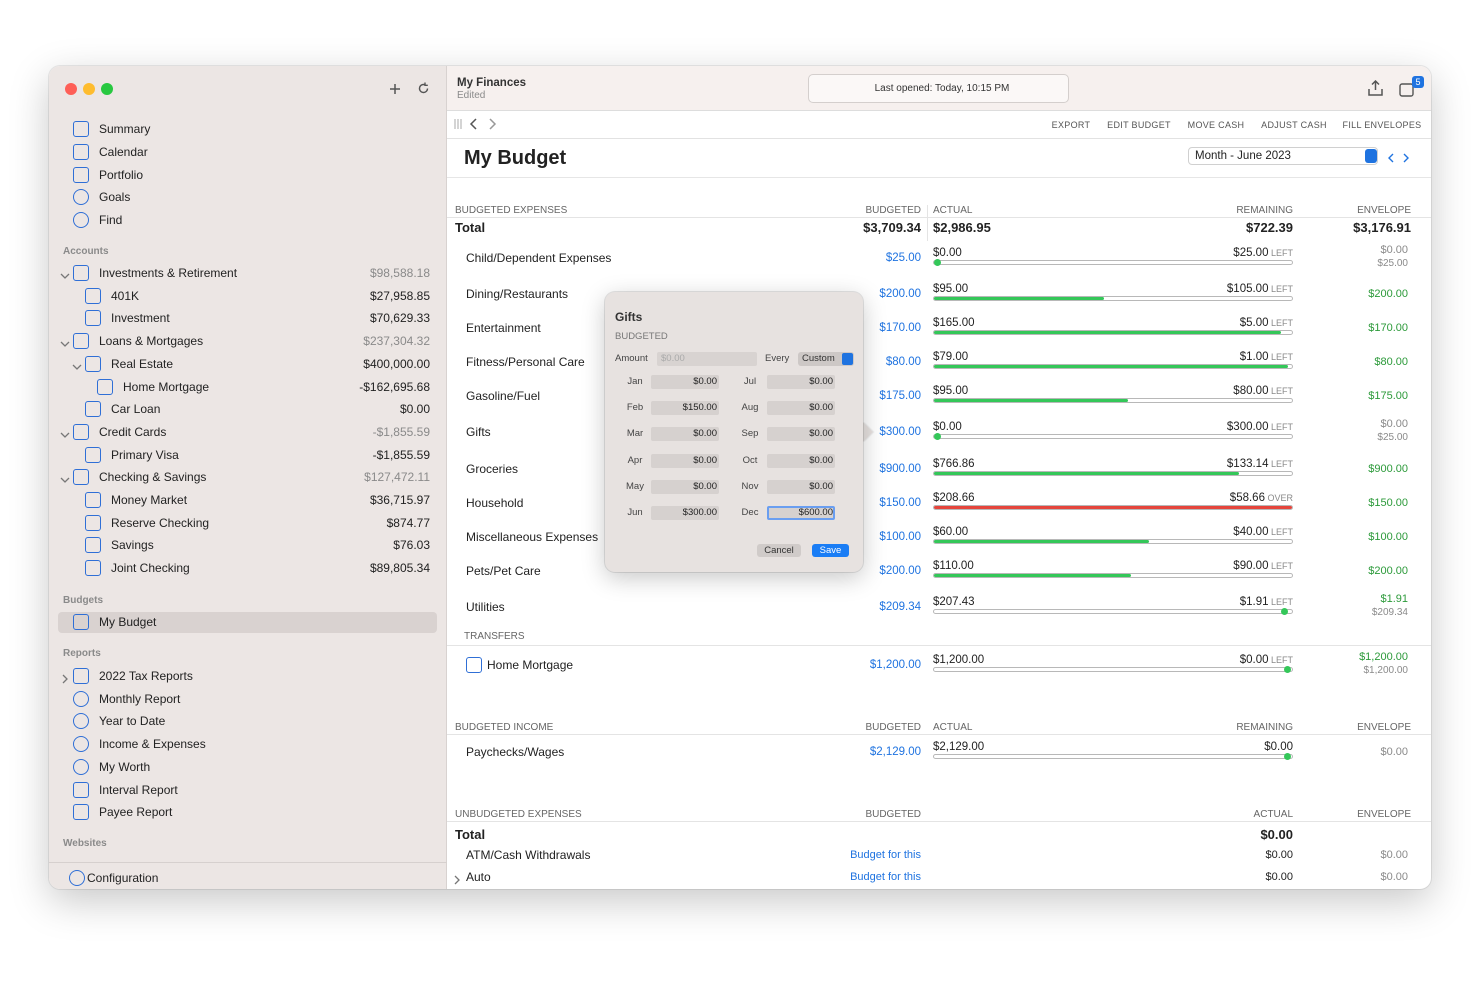 The width and height of the screenshot is (1480, 987). Describe the element at coordinates (900, 469) in the screenshot. I see `budgeted-amount: $900.00` at that location.